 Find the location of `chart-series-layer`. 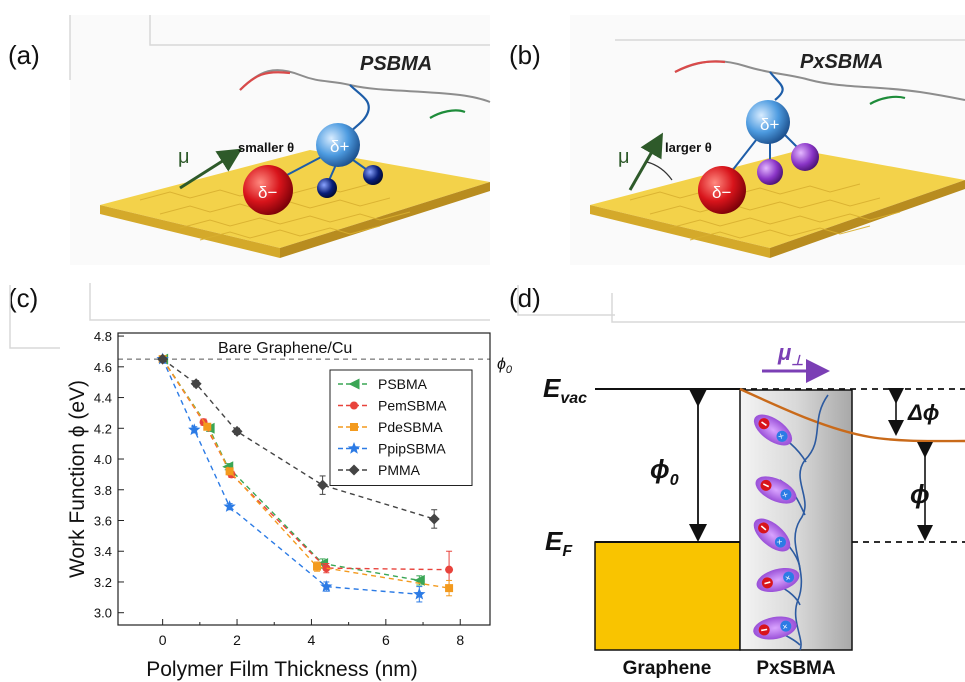

chart-series-layer is located at coordinates (305, 477).